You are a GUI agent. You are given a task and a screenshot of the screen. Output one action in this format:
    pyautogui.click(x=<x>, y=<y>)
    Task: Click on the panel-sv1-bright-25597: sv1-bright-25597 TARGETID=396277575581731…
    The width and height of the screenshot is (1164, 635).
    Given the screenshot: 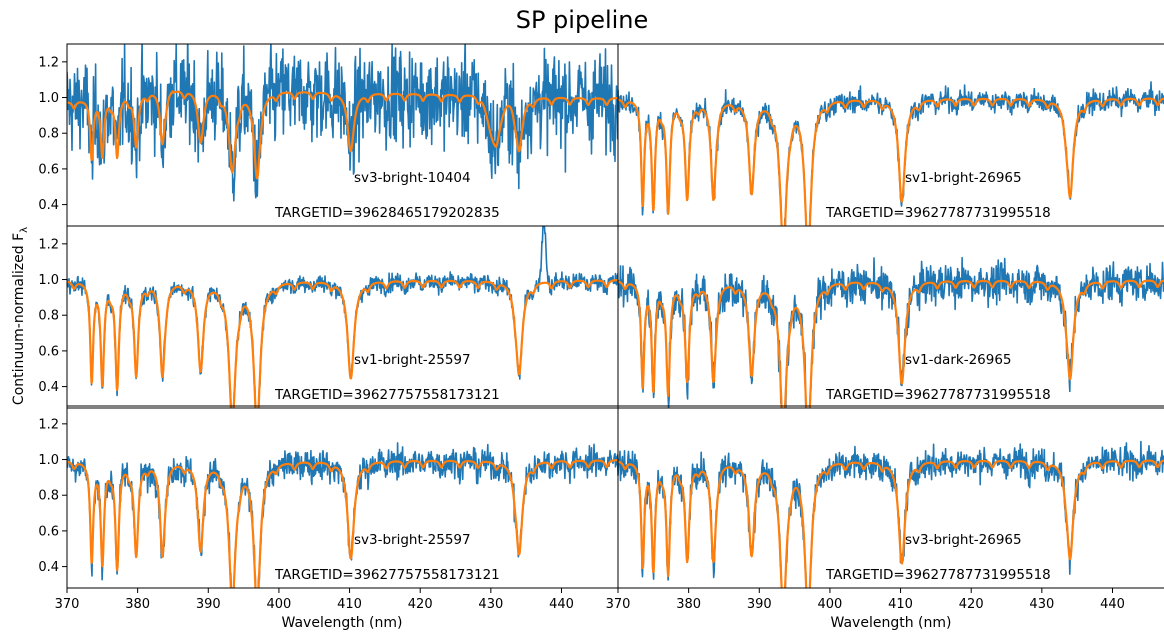 What is the action you would take?
    pyautogui.click(x=328, y=317)
    